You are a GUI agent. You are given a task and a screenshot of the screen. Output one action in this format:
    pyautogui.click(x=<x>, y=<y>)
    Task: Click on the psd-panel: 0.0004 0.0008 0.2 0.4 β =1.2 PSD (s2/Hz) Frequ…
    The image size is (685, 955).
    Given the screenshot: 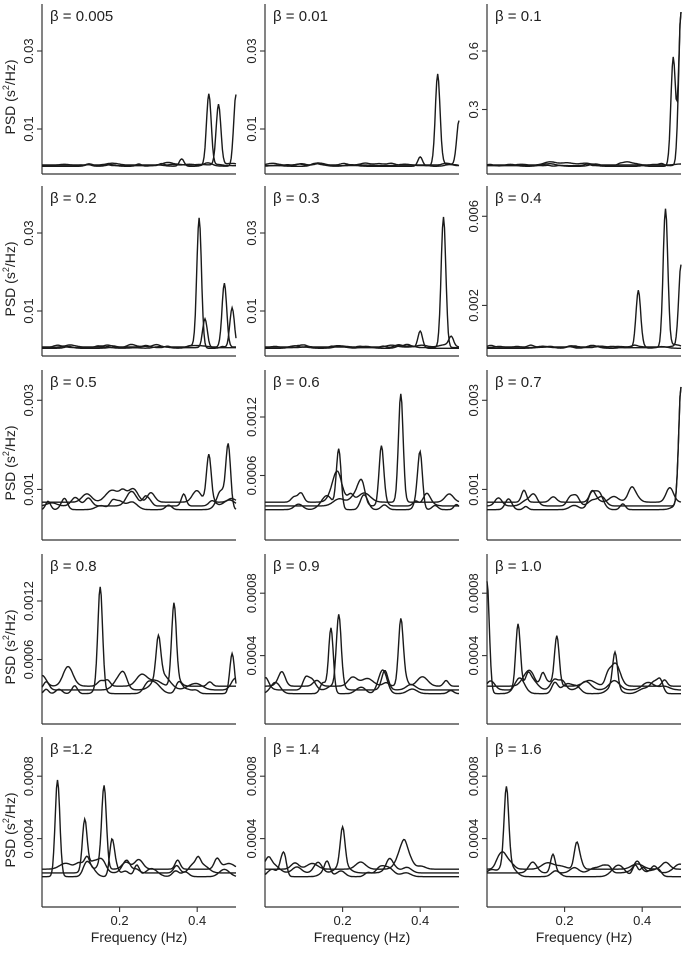 What is the action you would take?
    pyautogui.click(x=119, y=841)
    